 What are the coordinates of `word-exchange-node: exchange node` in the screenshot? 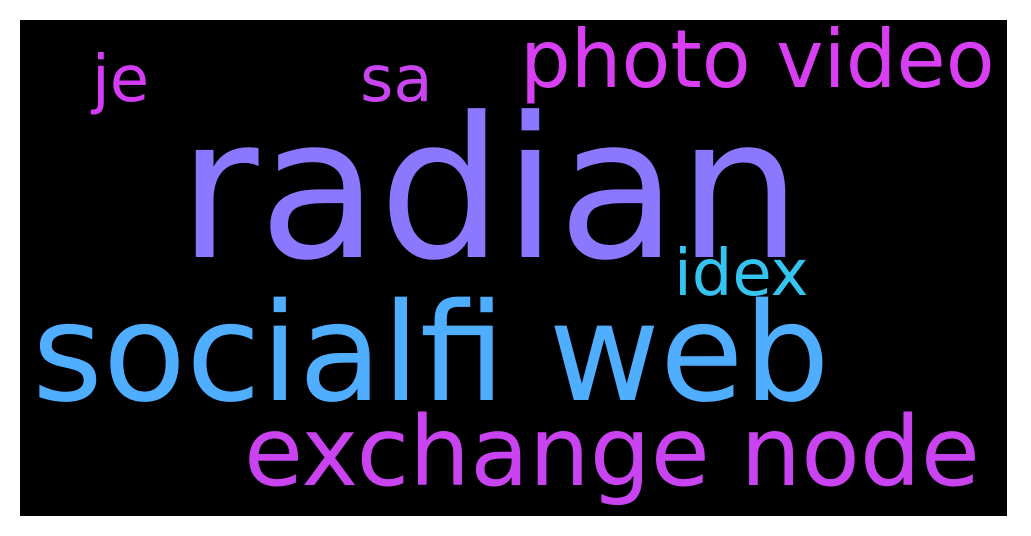 It's located at (612, 452).